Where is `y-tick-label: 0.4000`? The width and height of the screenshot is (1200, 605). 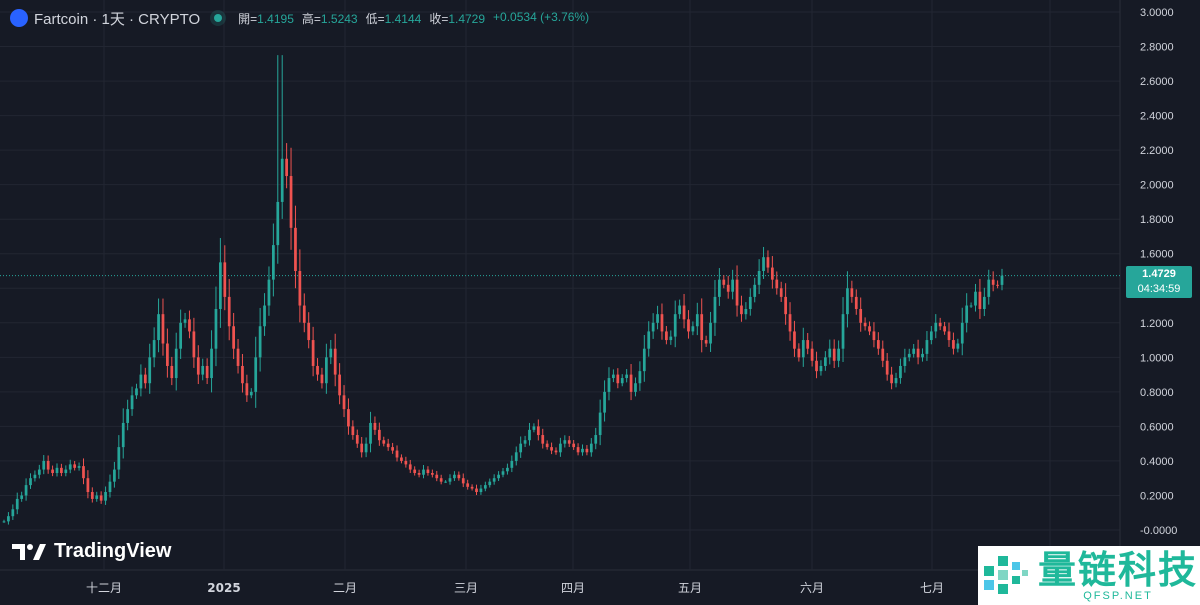
y-tick-label: 0.4000 is located at coordinates (1157, 462).